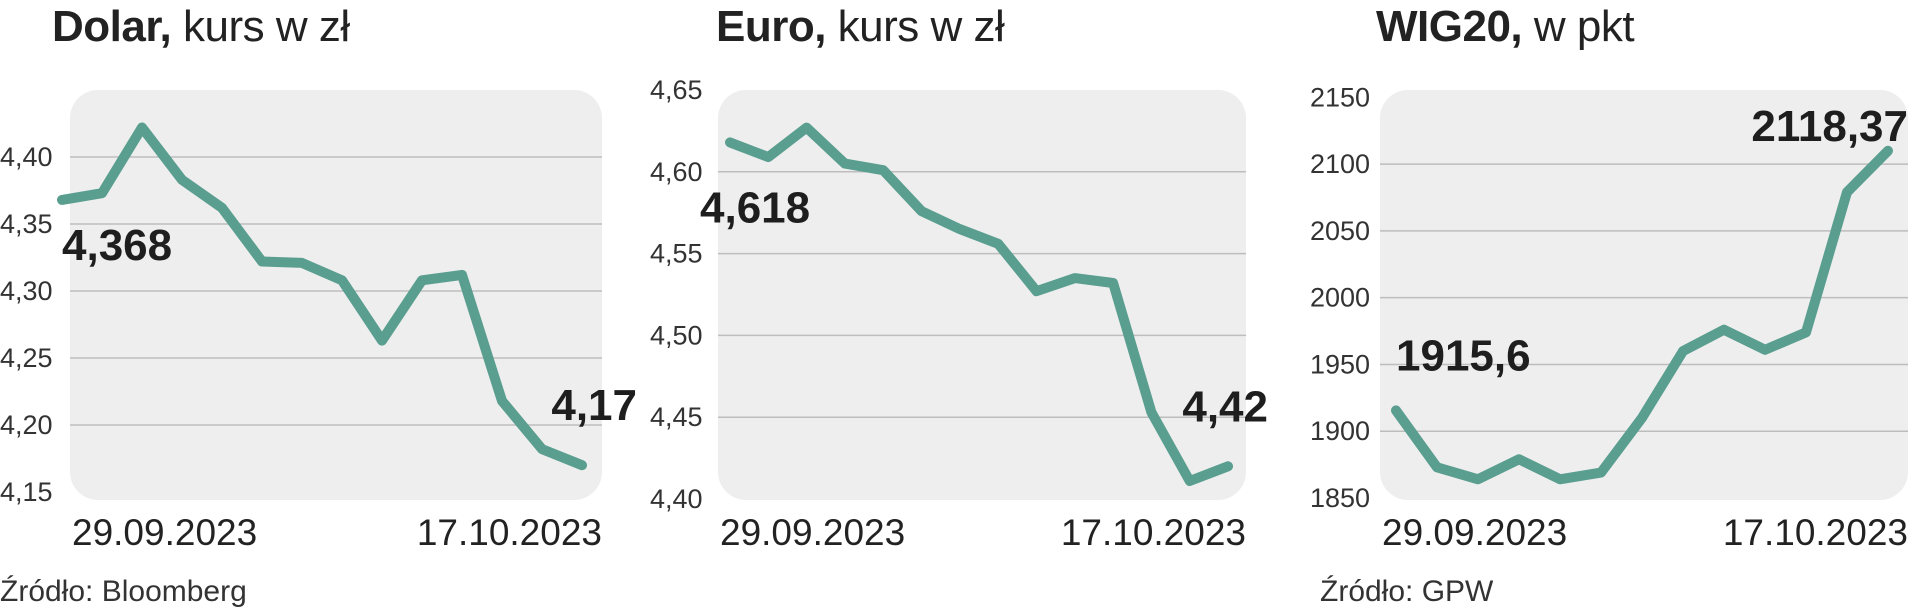 The height and width of the screenshot is (610, 1920). What do you see at coordinates (755, 207) in the screenshot?
I see `start-value-label: 4,618` at bounding box center [755, 207].